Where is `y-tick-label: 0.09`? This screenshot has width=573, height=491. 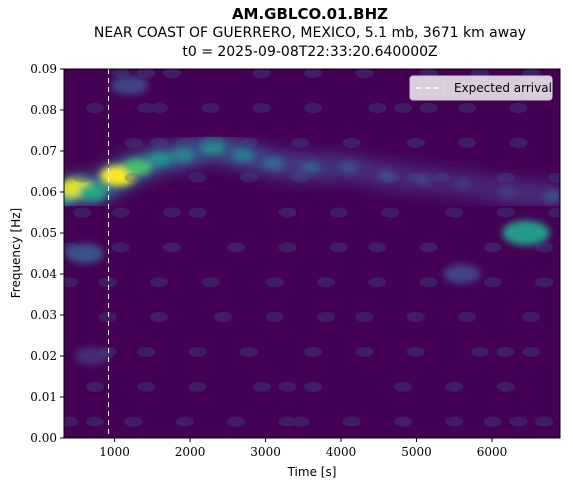 y-tick-label: 0.09 is located at coordinates (43, 69).